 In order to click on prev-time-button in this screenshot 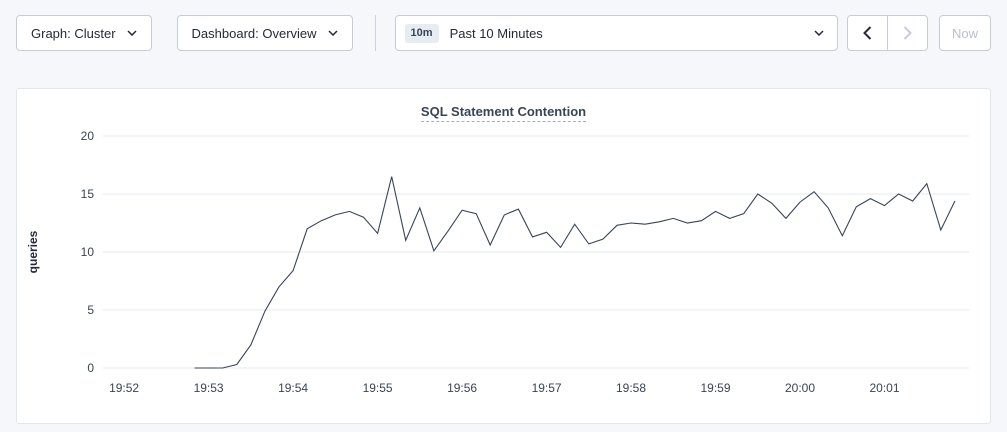, I will do `click(867, 33)`.